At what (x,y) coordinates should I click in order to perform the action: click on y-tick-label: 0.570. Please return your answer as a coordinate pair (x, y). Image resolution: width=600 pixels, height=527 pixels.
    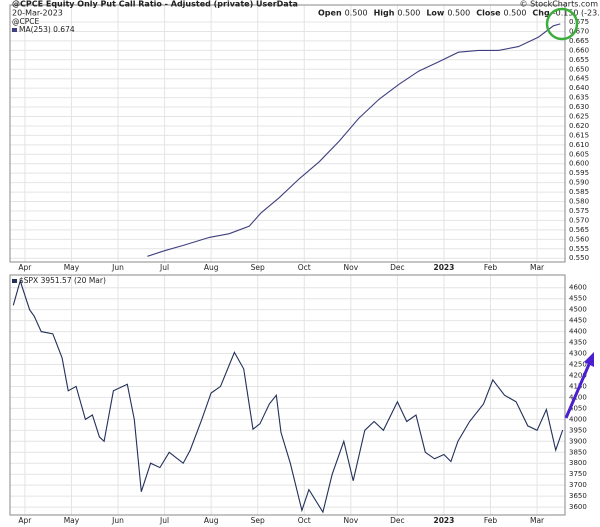
    Looking at the image, I should click on (579, 220).